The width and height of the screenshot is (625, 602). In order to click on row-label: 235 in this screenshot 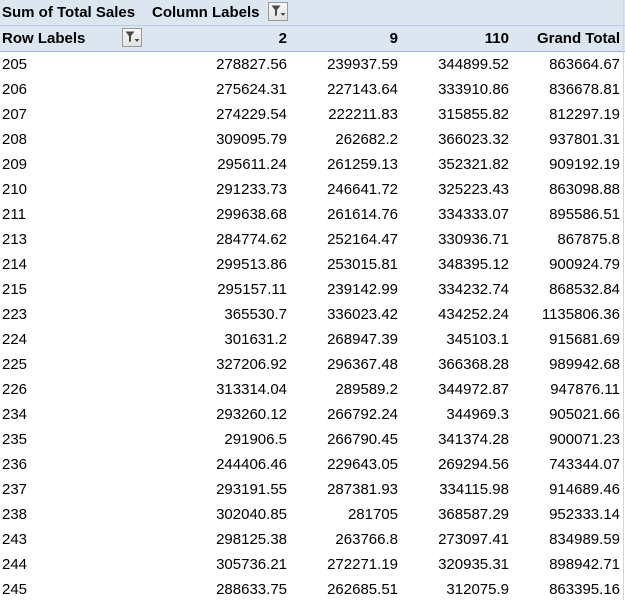, I will do `click(15, 439)`.